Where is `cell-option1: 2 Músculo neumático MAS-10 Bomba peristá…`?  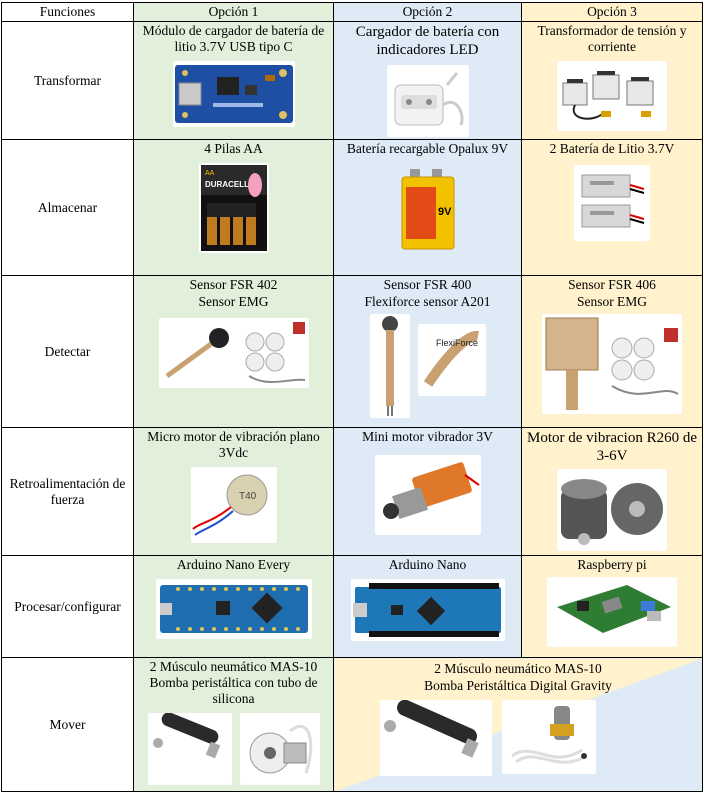 cell-option1: 2 Músculo neumático MAS-10 Bomba peristá… is located at coordinates (233, 724).